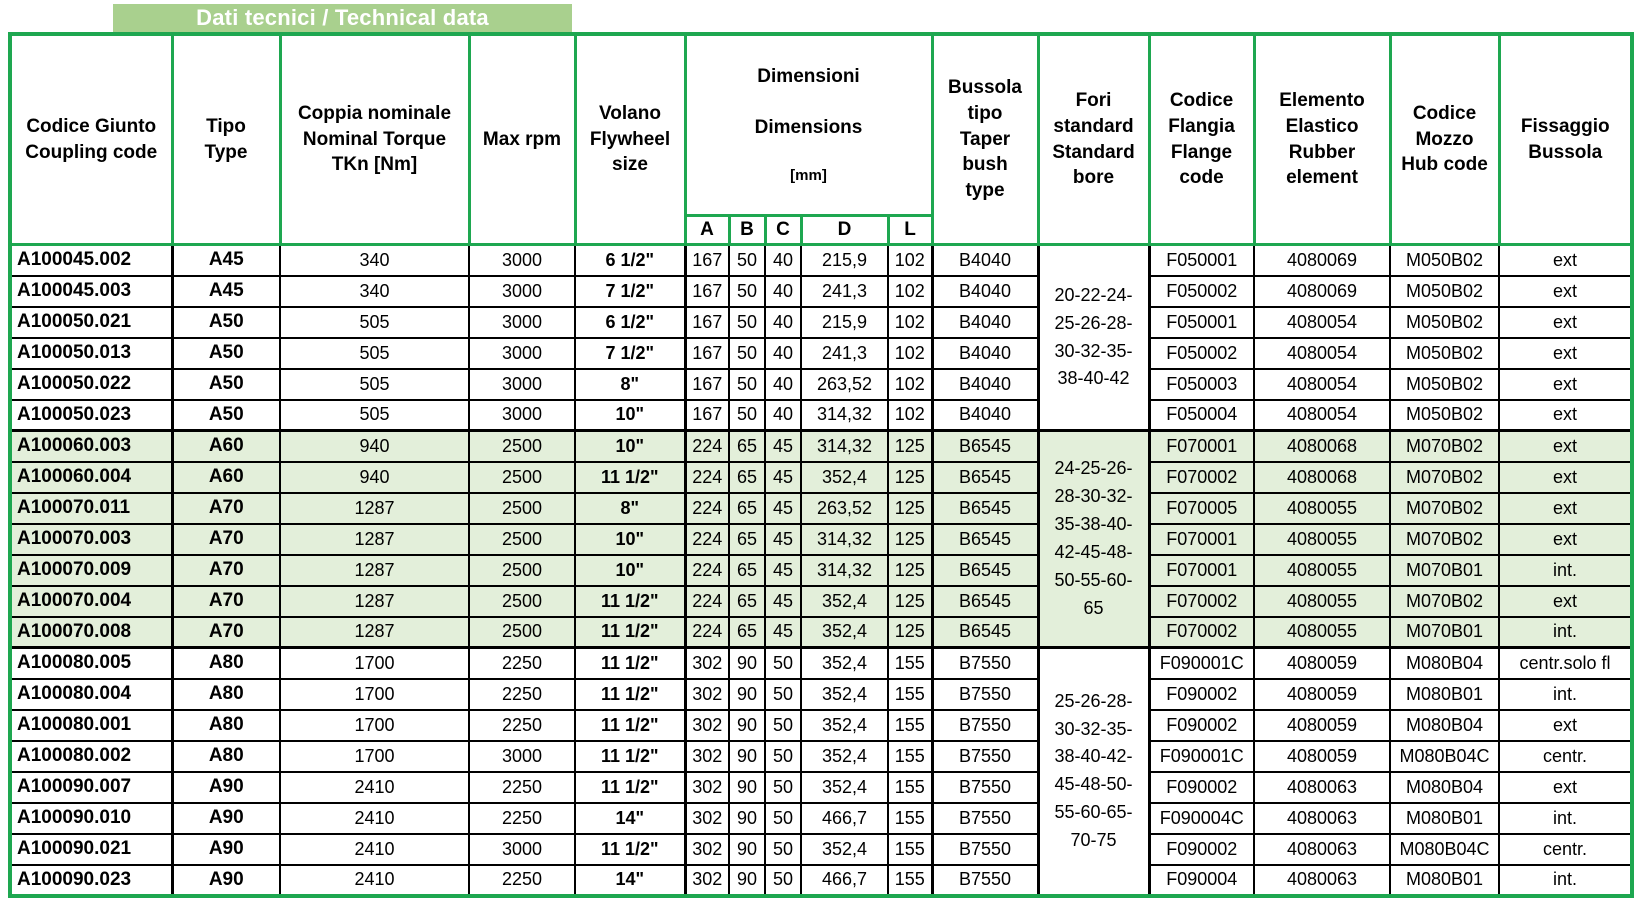  I want to click on cell-hub-code: M080B01, so click(1445, 818).